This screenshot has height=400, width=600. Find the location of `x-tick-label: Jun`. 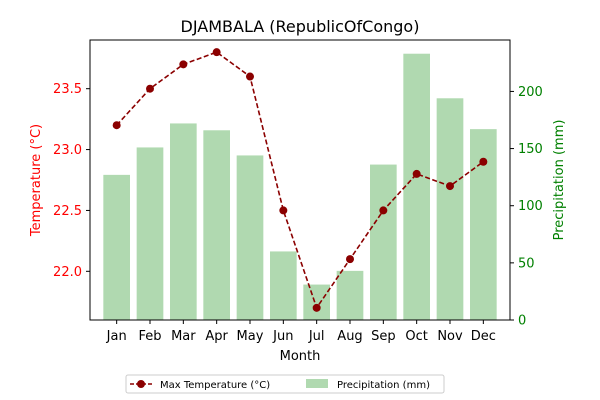

x-tick-label: Jun is located at coordinates (282, 336).